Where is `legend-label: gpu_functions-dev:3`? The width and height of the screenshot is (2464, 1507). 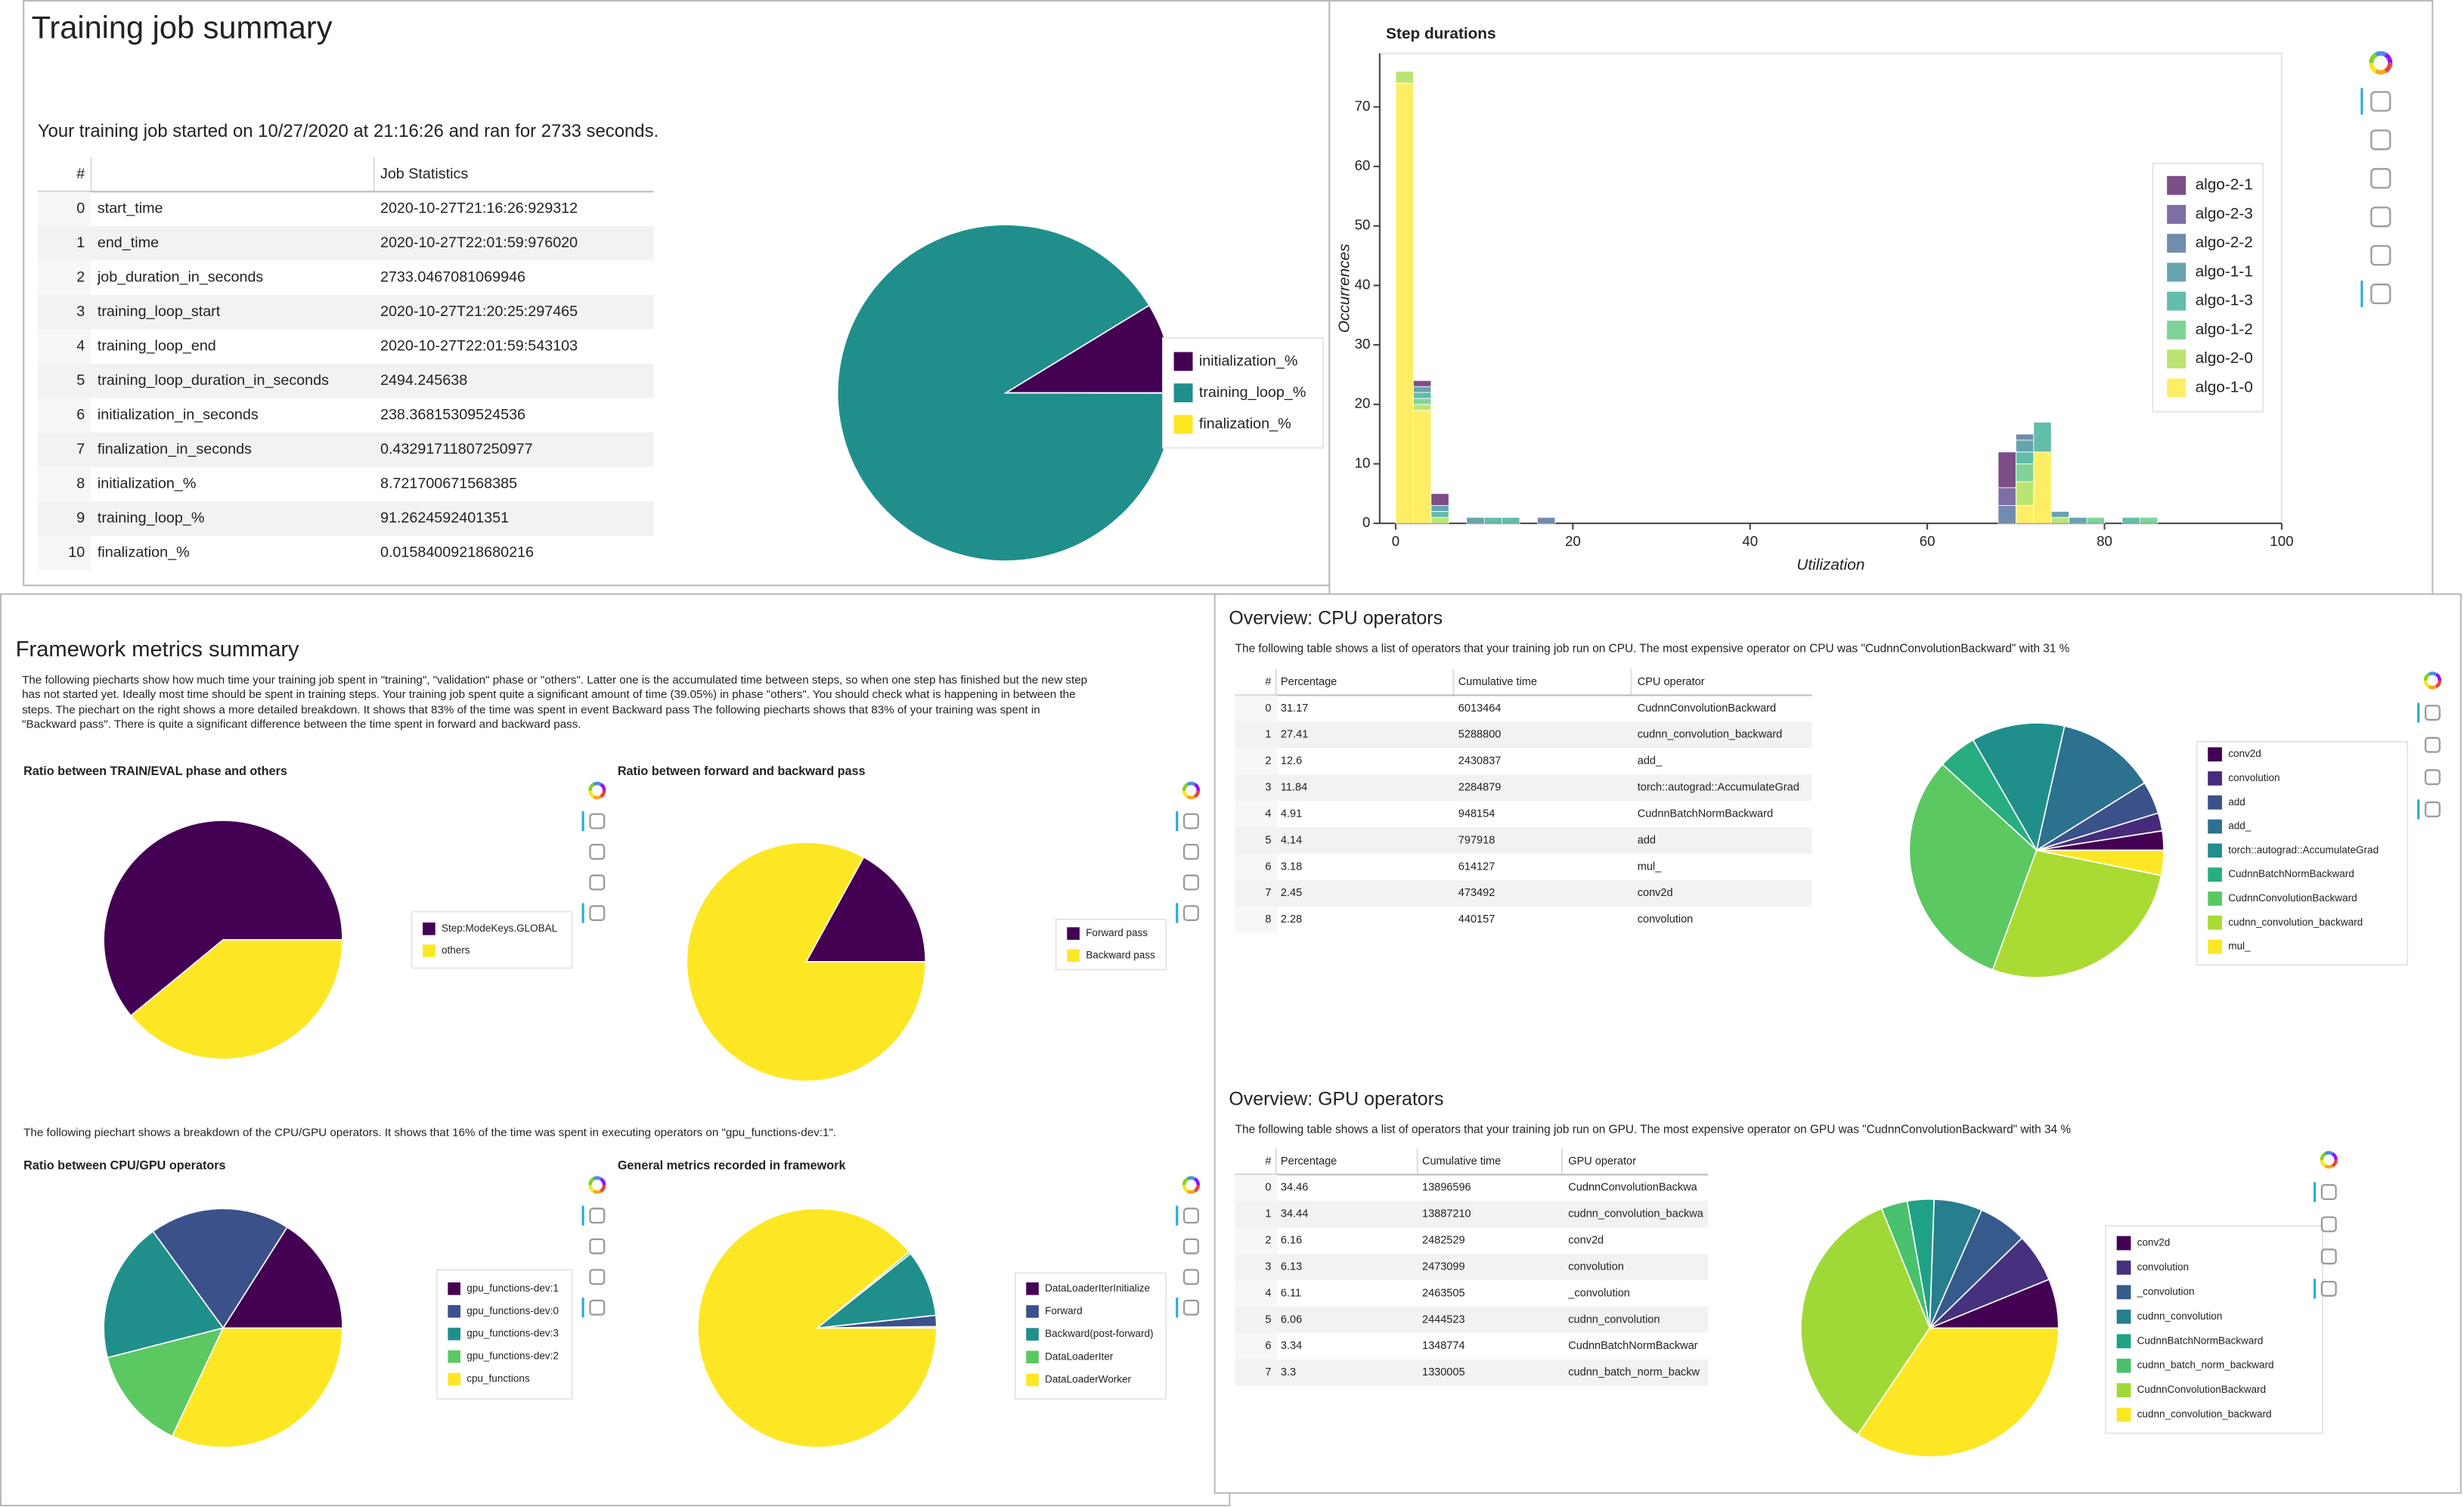 legend-label: gpu_functions-dev:3 is located at coordinates (512, 1333).